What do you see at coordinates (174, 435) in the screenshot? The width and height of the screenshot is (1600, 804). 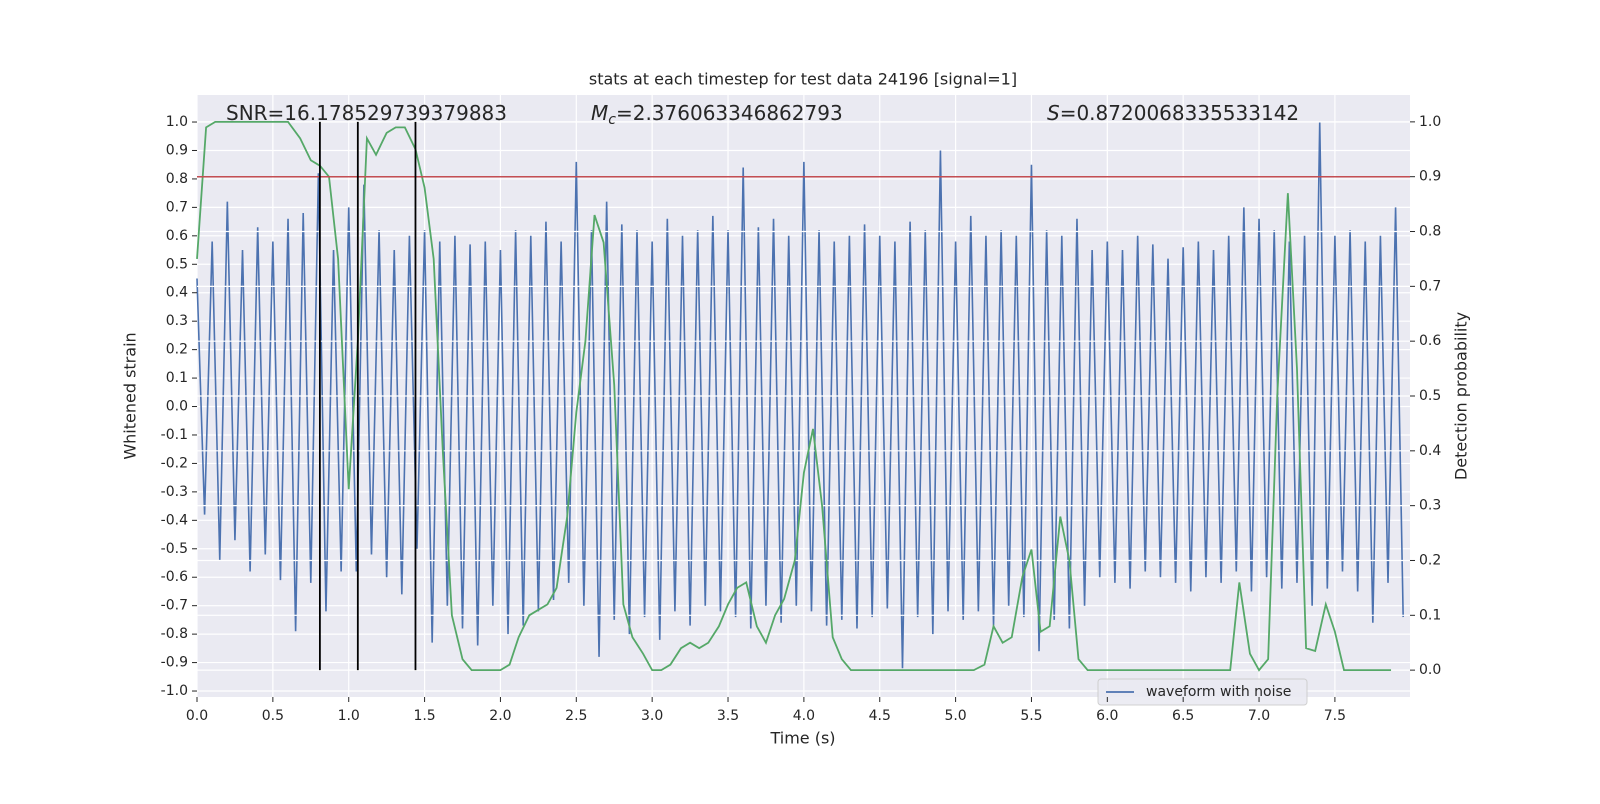 I see `y-tick-label: -0.1` at bounding box center [174, 435].